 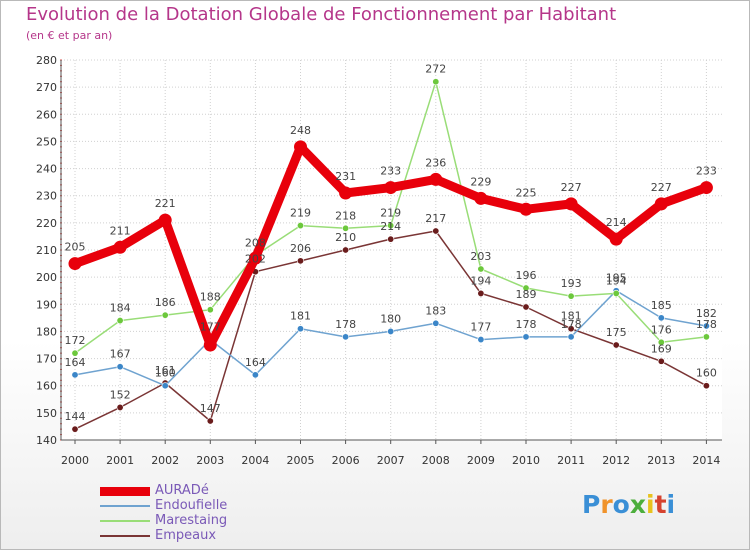 What do you see at coordinates (301, 460) in the screenshot?
I see `x-tick-label: 2005` at bounding box center [301, 460].